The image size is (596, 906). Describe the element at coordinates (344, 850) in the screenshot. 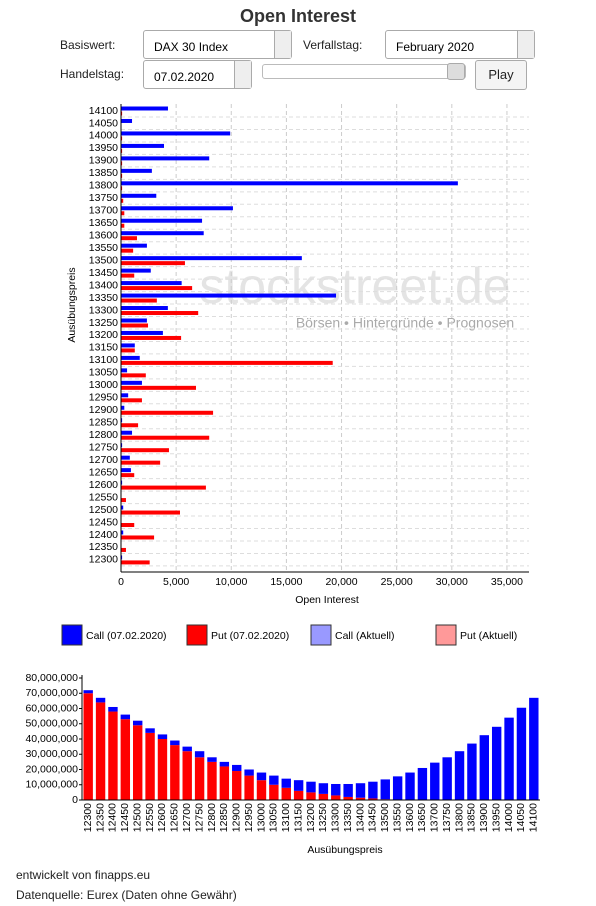

I see `x-axis-label: Ausübungspreis` at that location.